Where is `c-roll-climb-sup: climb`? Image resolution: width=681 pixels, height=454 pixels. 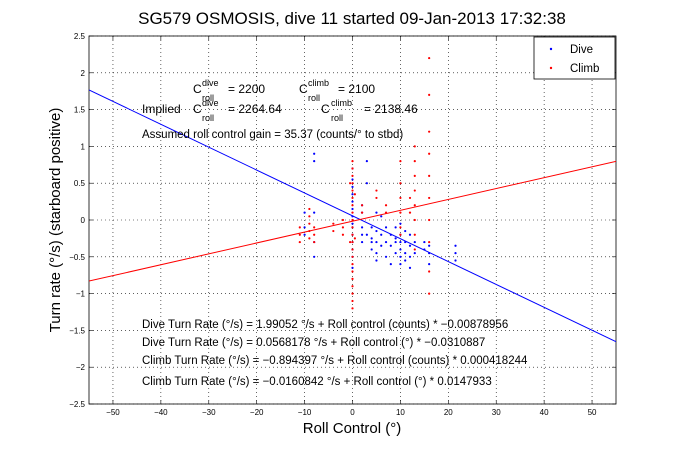
c-roll-climb-sup: climb is located at coordinates (318, 83).